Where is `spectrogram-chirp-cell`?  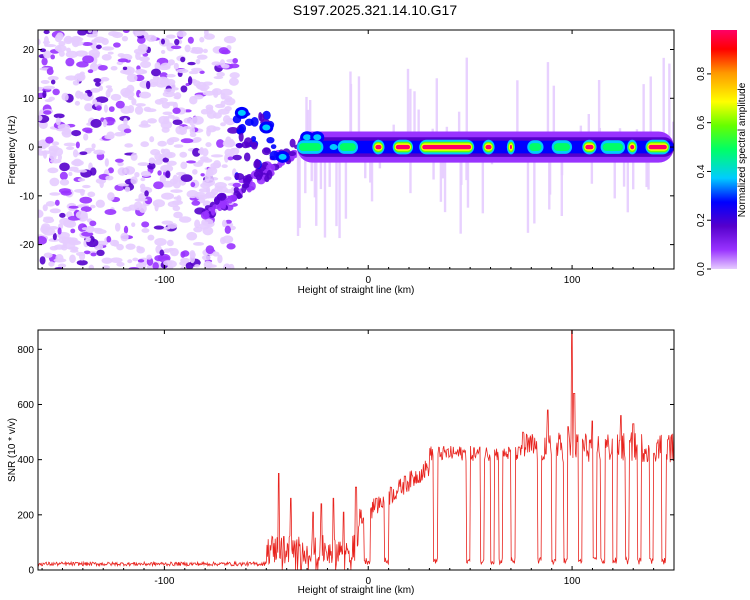
spectrogram-chirp-cell is located at coordinates (271, 167).